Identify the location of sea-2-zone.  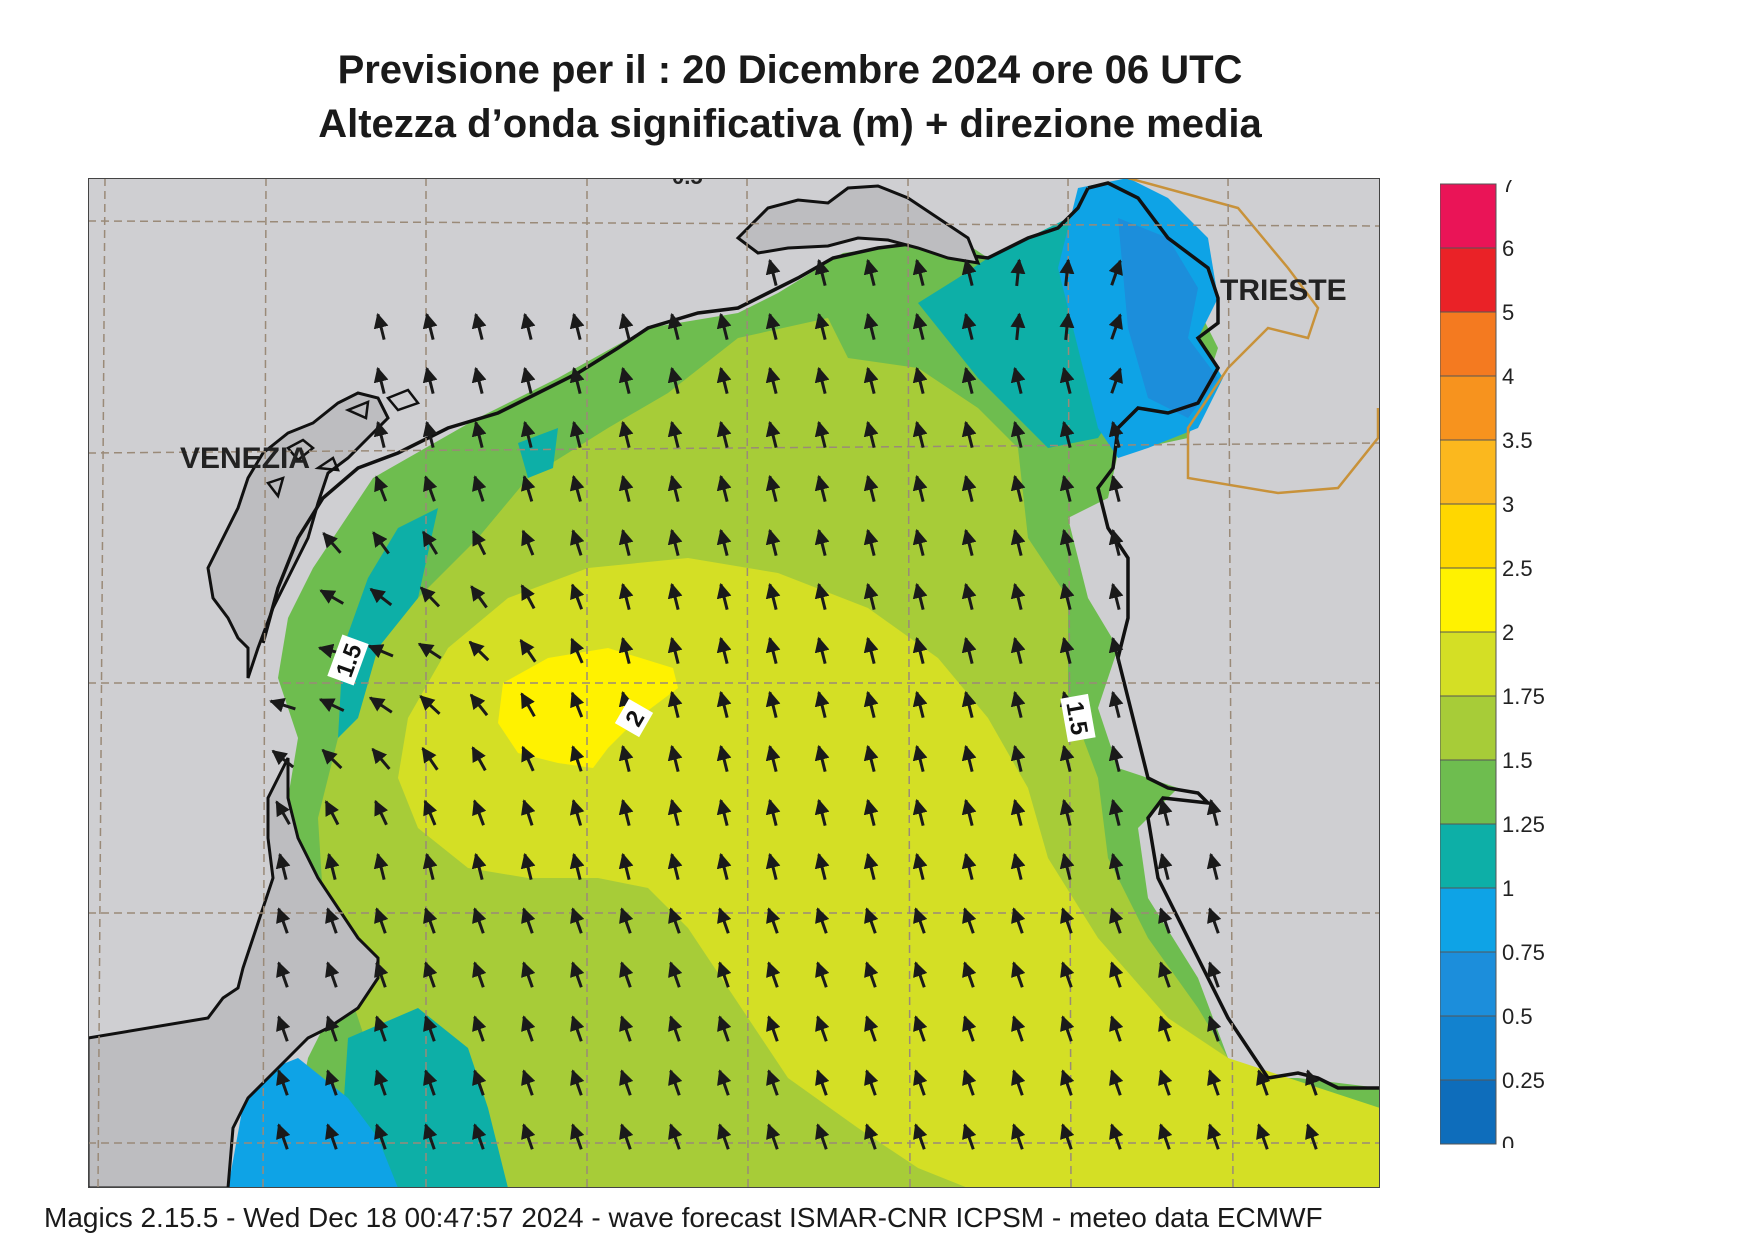
(588, 708).